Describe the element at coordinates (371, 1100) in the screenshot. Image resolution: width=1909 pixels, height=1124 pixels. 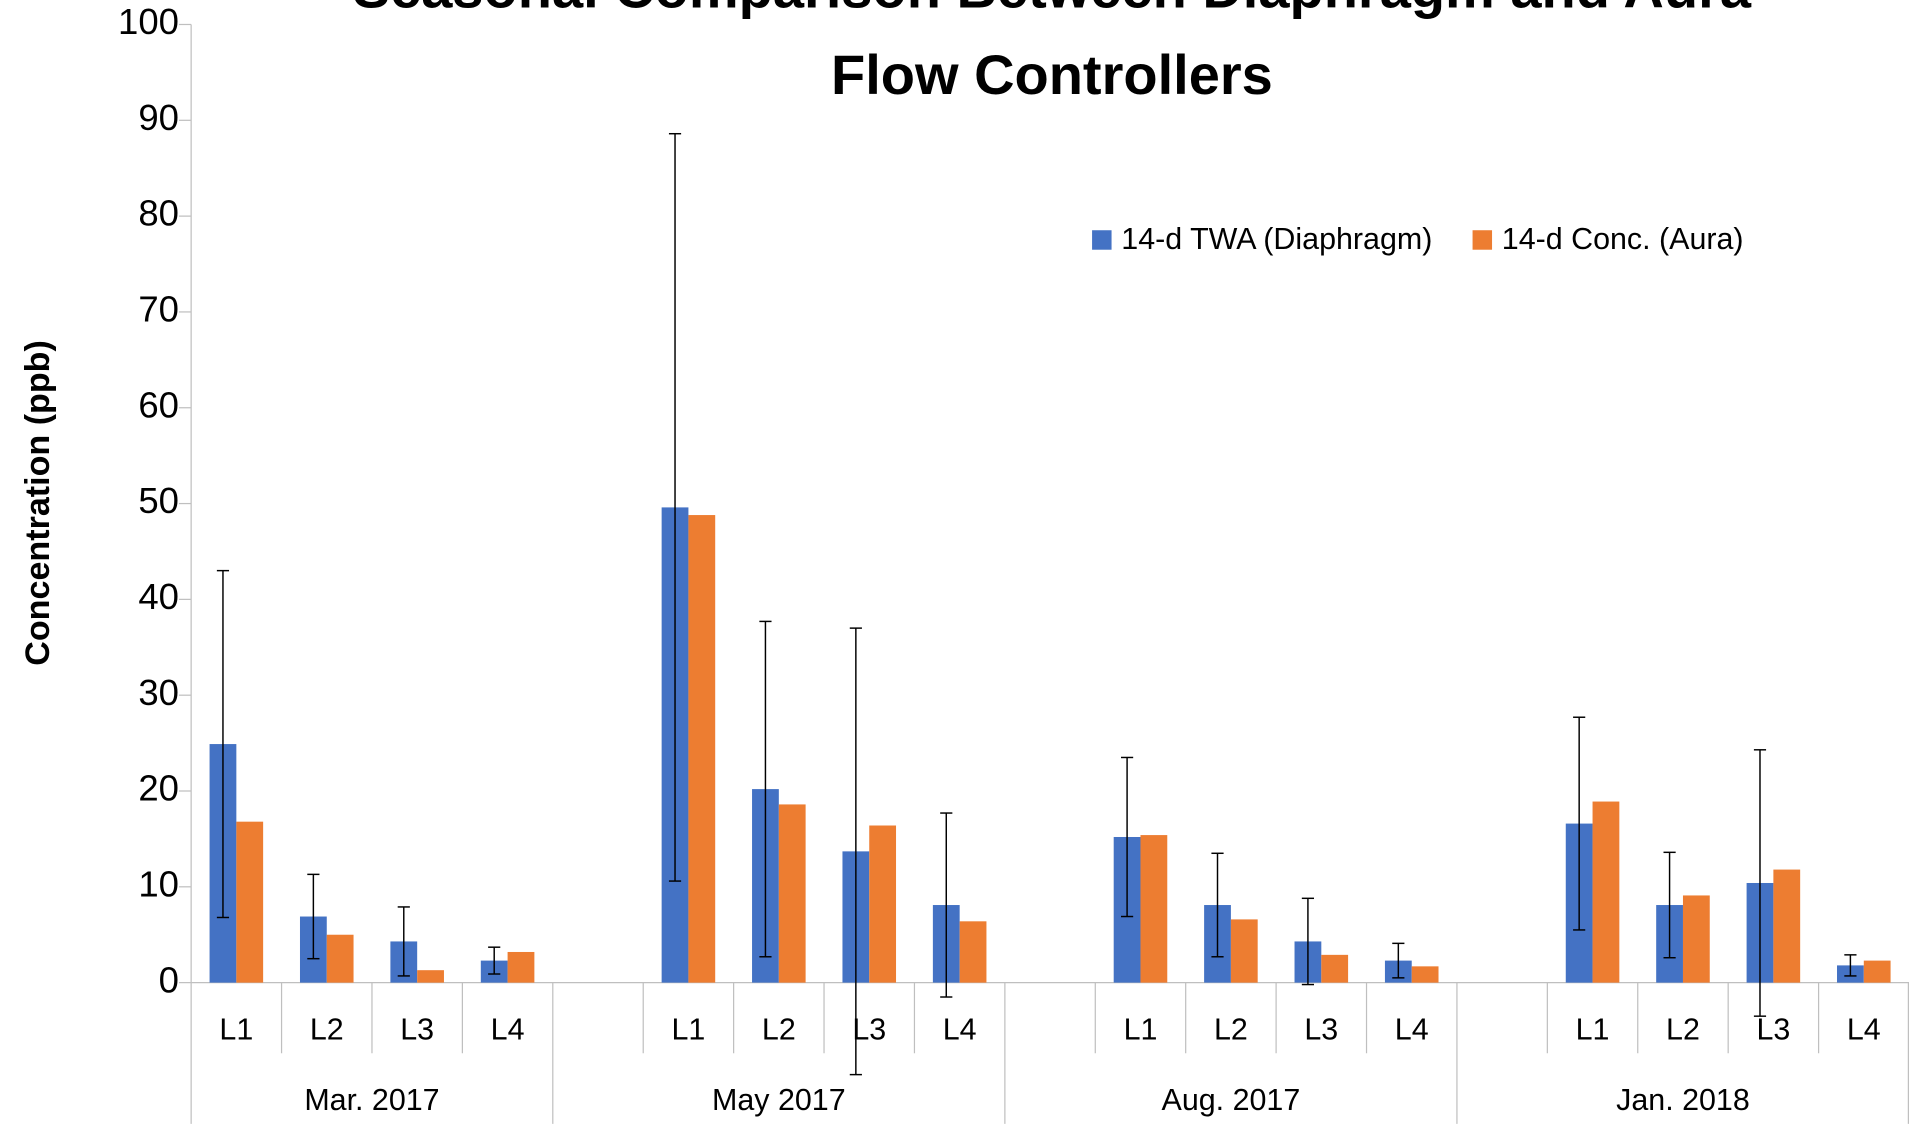
I see `group-label: Mar. 2017` at that location.